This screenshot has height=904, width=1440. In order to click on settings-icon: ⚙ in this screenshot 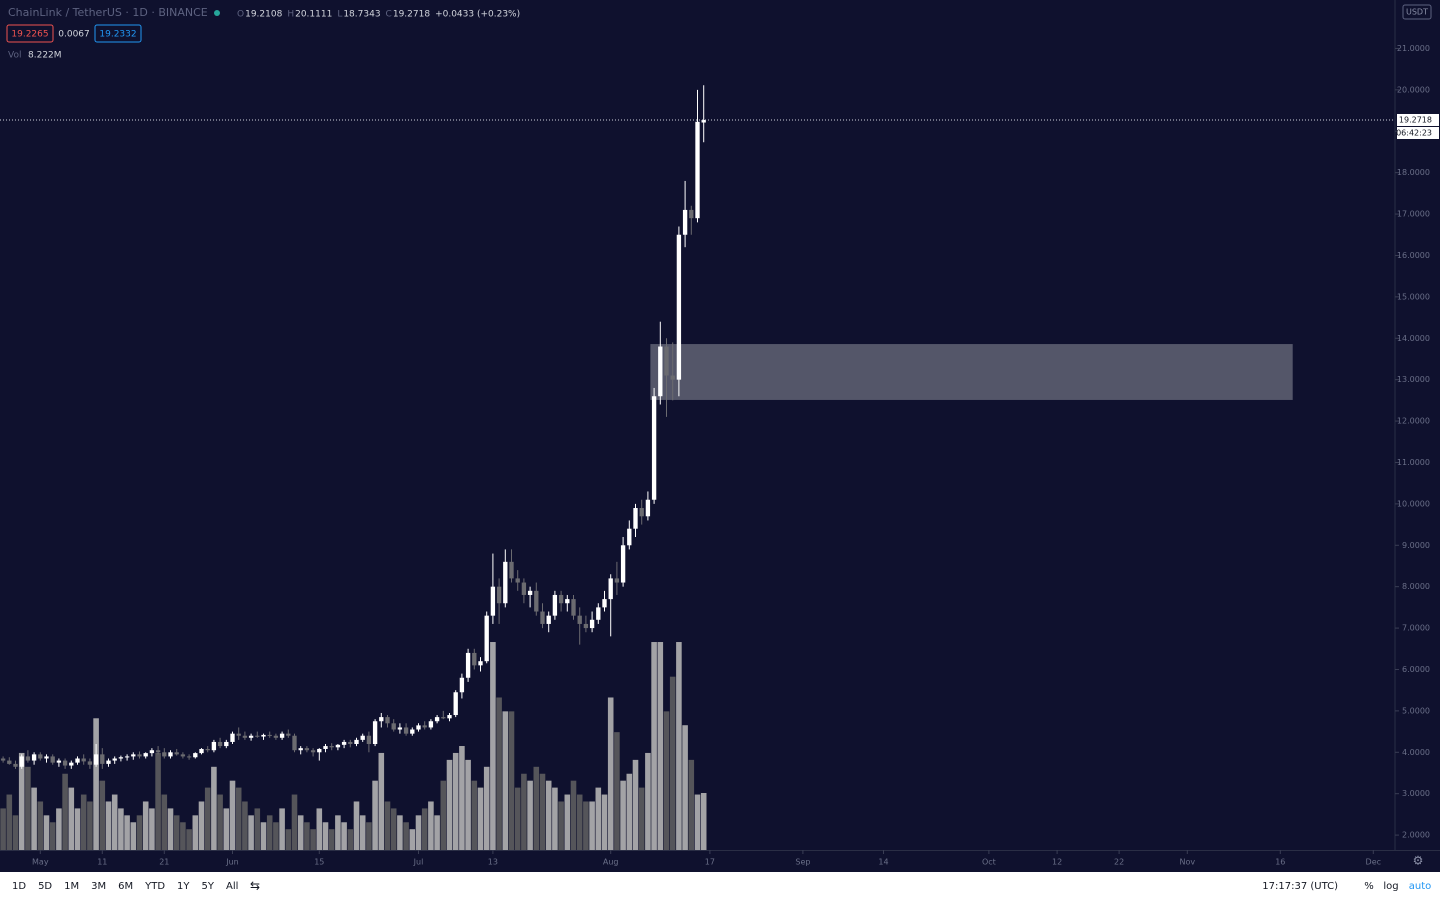, I will do `click(1418, 861)`.